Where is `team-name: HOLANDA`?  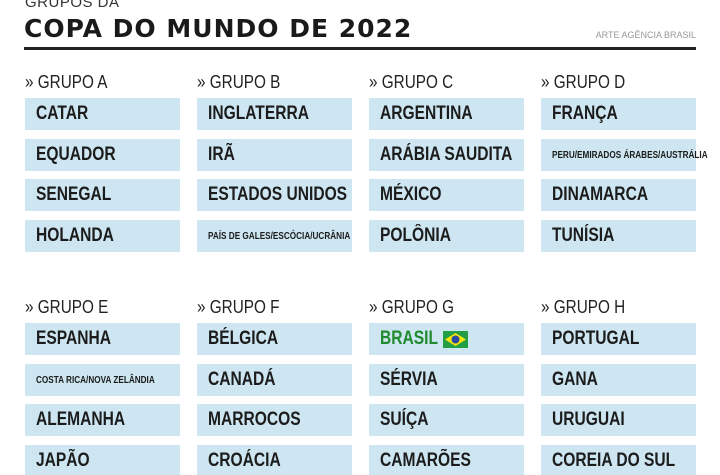
team-name: HOLANDA is located at coordinates (75, 235).